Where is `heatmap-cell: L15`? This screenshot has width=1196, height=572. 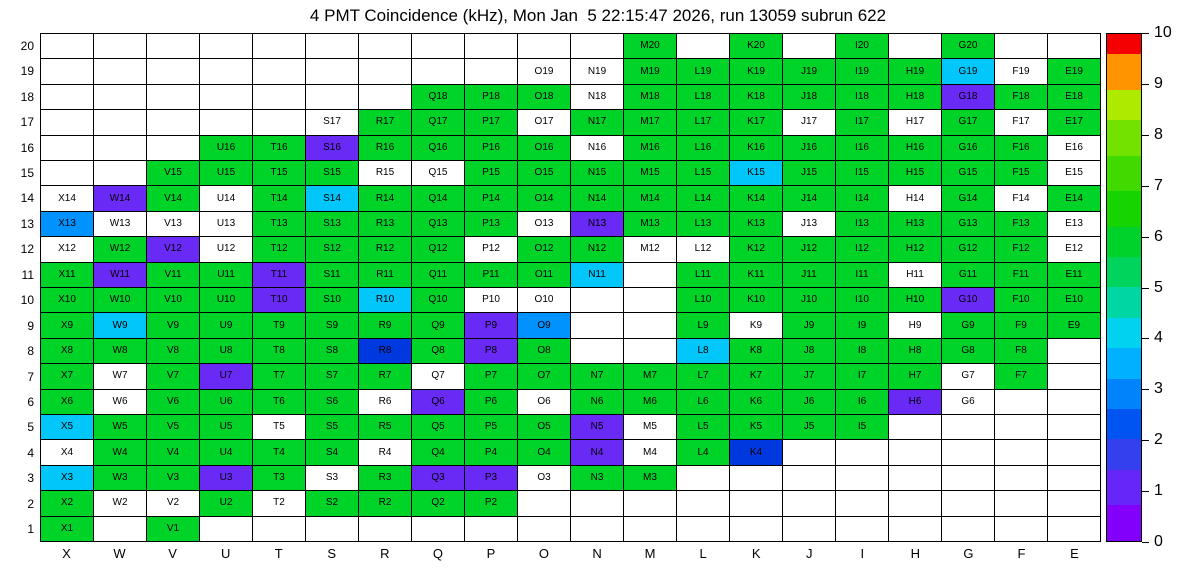 heatmap-cell: L15 is located at coordinates (703, 173).